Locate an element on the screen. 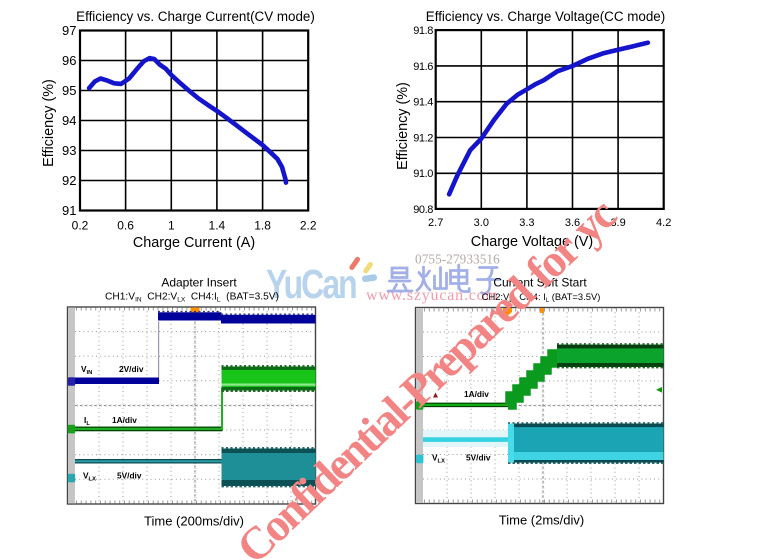 Image resolution: width=769 pixels, height=559 pixels. svg-text: 1.8 is located at coordinates (262, 226).